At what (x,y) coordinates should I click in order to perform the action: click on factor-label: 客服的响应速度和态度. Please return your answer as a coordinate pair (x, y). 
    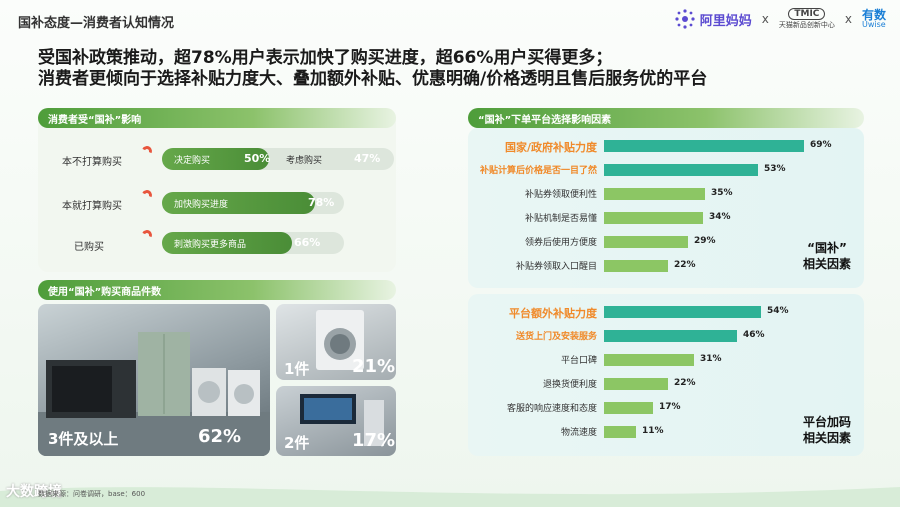
    Looking at the image, I should click on (551, 409).